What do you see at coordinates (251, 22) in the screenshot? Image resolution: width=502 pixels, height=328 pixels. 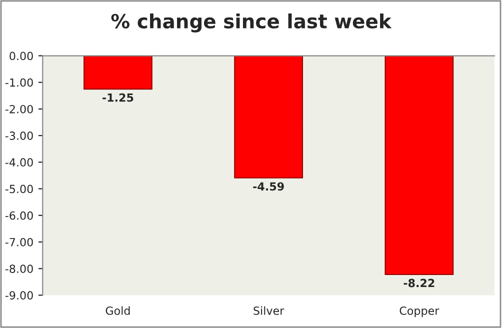 I see `chart-title: % change since last week` at bounding box center [251, 22].